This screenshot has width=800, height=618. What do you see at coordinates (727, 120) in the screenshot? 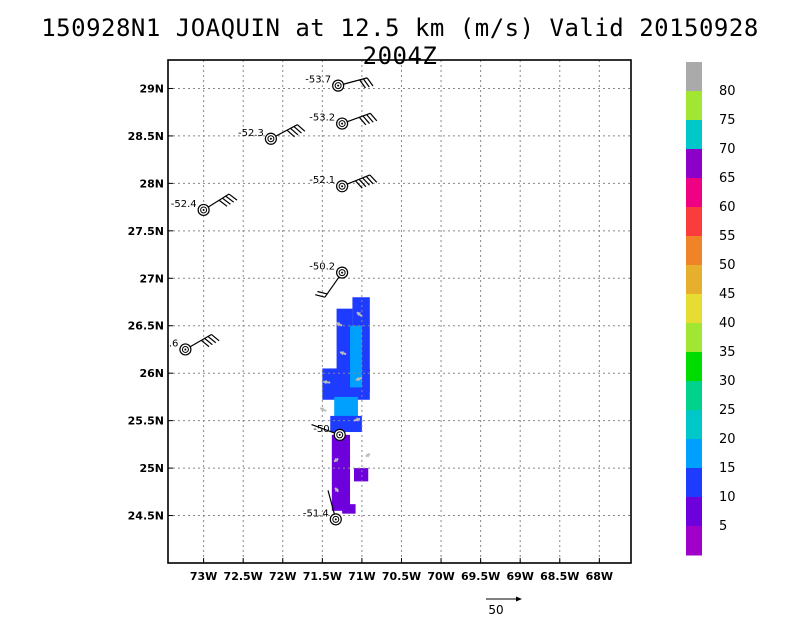
I see `colorbar-label: 75` at bounding box center [727, 120].